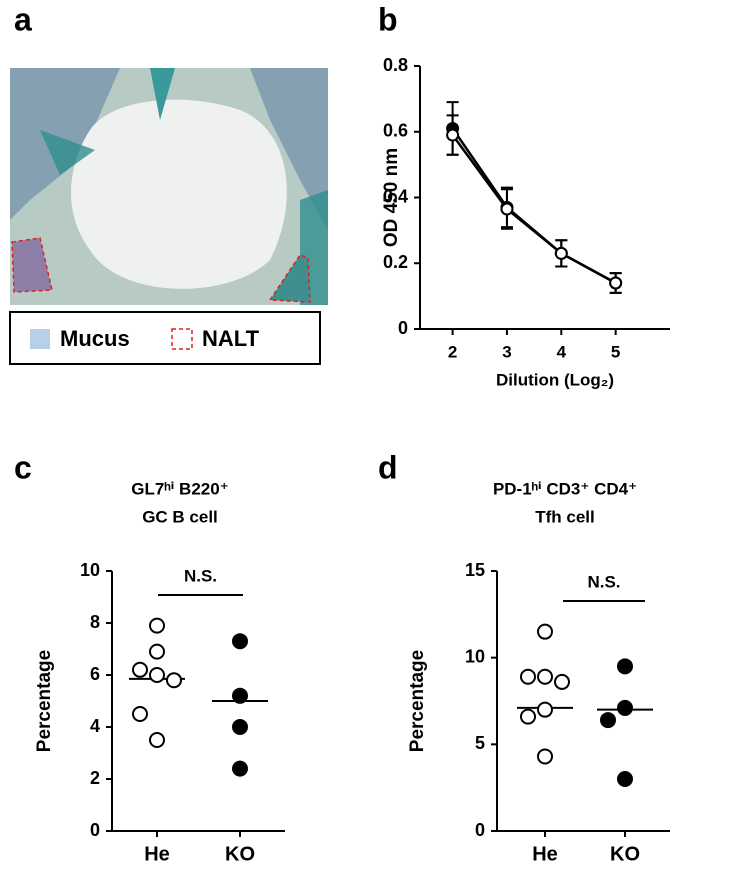 The image size is (750, 873). What do you see at coordinates (95, 778) in the screenshot?
I see `y-tick-label: 2` at bounding box center [95, 778].